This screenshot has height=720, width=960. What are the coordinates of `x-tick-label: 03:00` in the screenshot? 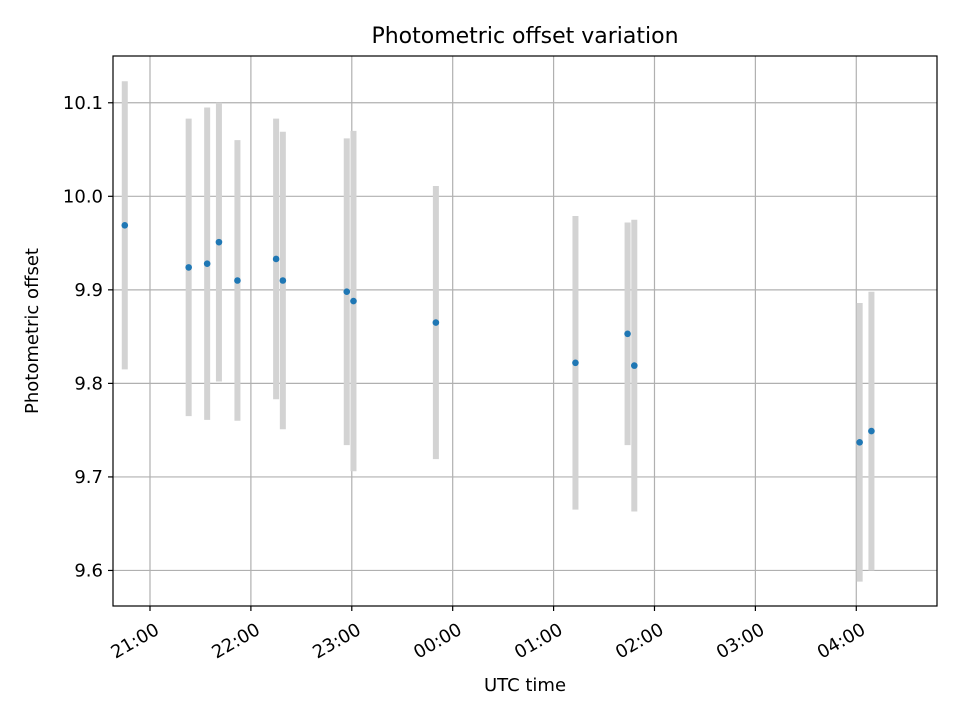 It's located at (740, 641).